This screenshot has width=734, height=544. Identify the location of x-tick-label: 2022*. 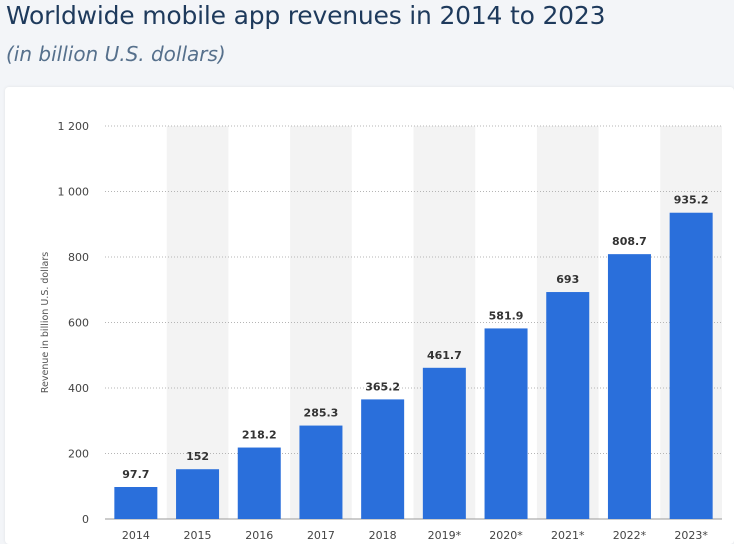
(630, 535).